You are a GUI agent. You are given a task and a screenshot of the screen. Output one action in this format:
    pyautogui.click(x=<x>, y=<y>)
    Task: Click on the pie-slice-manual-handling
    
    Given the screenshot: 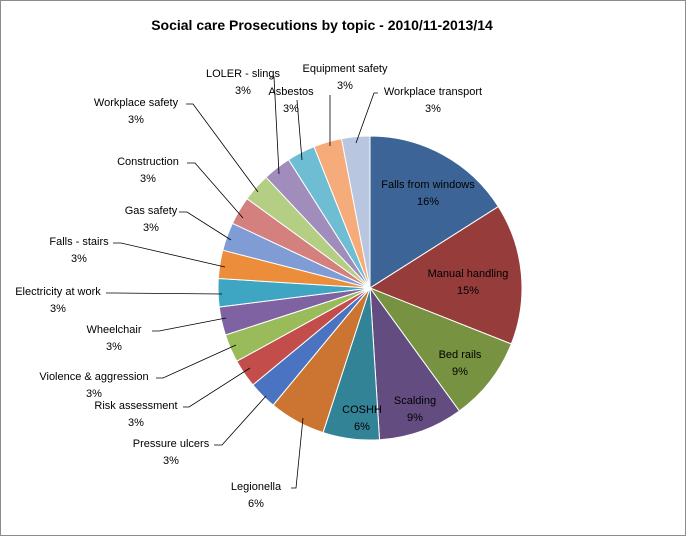 What is the action you would take?
    pyautogui.click(x=445, y=275)
    